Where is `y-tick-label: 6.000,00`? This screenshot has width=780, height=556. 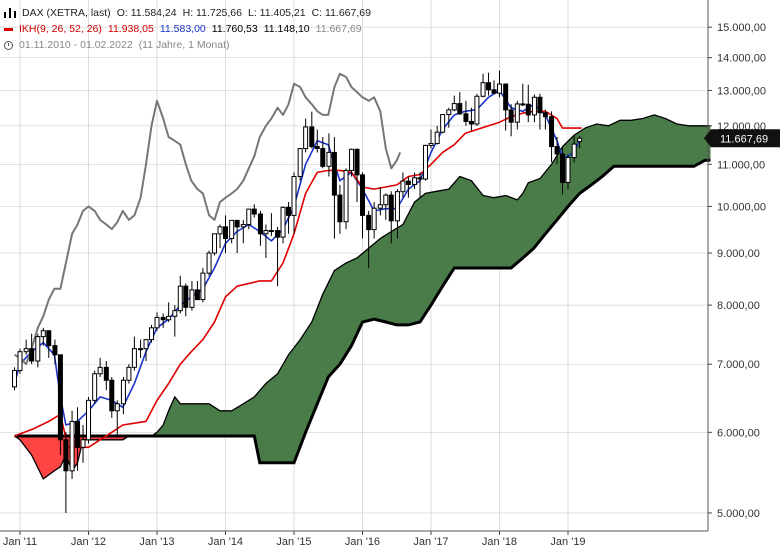
y-tick-label: 6.000,00 is located at coordinates (738, 433).